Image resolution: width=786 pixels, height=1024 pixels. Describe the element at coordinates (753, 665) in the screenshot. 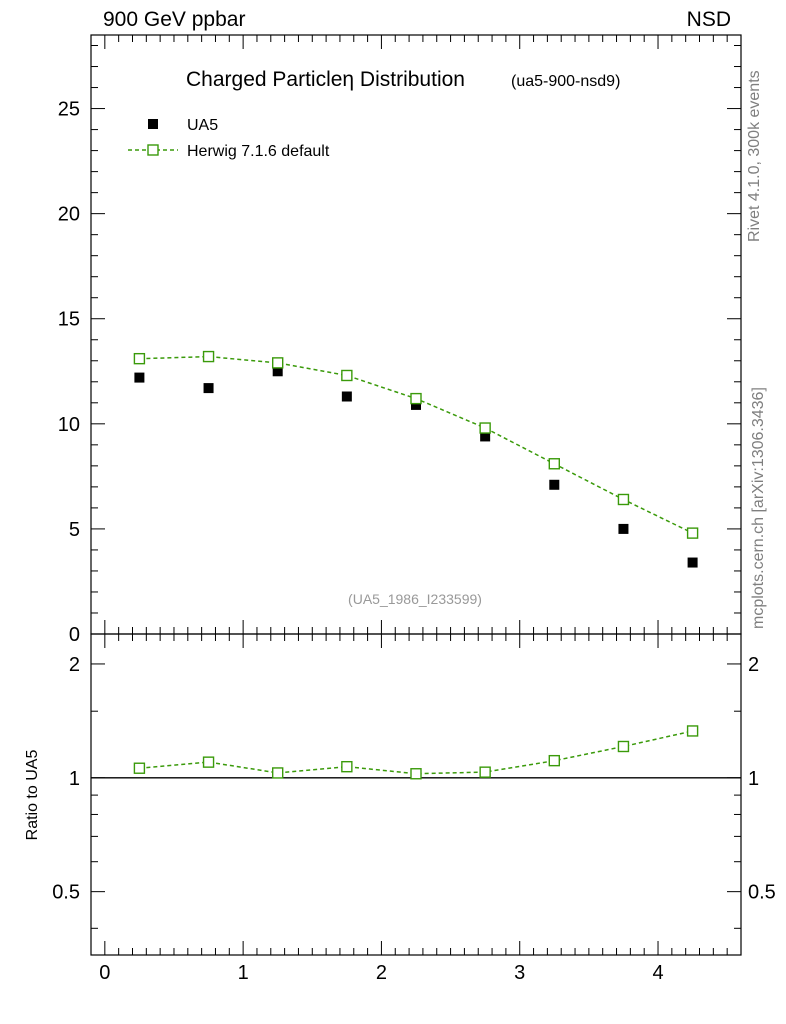

I see `ratio-y-tick-label-right: 2` at that location.